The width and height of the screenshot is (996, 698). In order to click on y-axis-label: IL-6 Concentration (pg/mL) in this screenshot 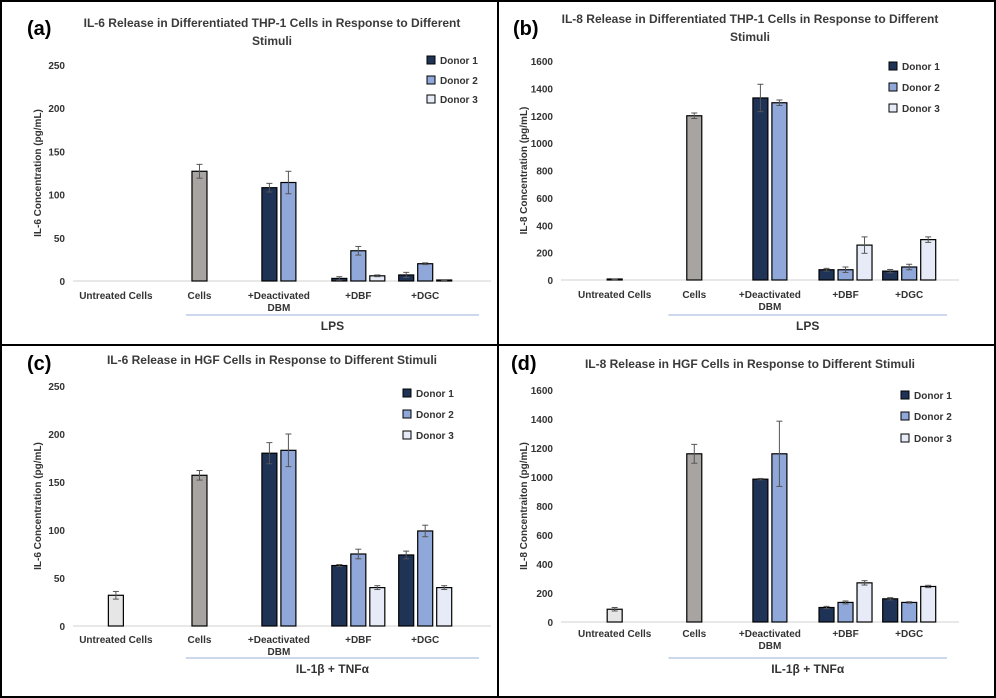, I will do `click(38, 173)`.